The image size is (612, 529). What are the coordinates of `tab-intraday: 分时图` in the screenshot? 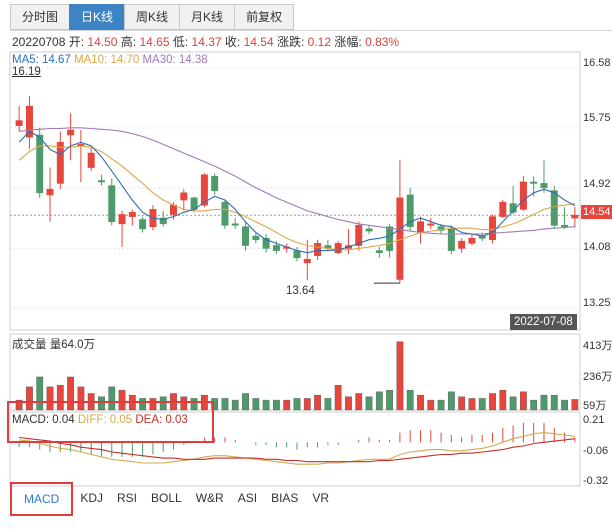 It's located at (40, 17).